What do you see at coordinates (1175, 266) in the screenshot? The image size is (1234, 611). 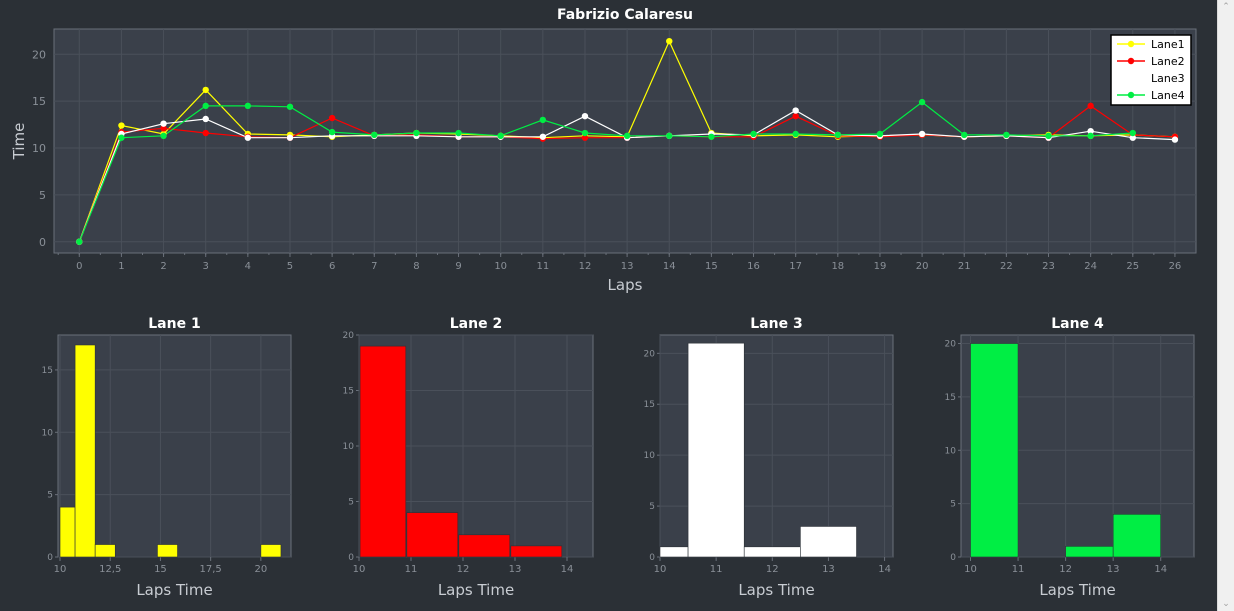 I see `x-tick-label: 26` at bounding box center [1175, 266].